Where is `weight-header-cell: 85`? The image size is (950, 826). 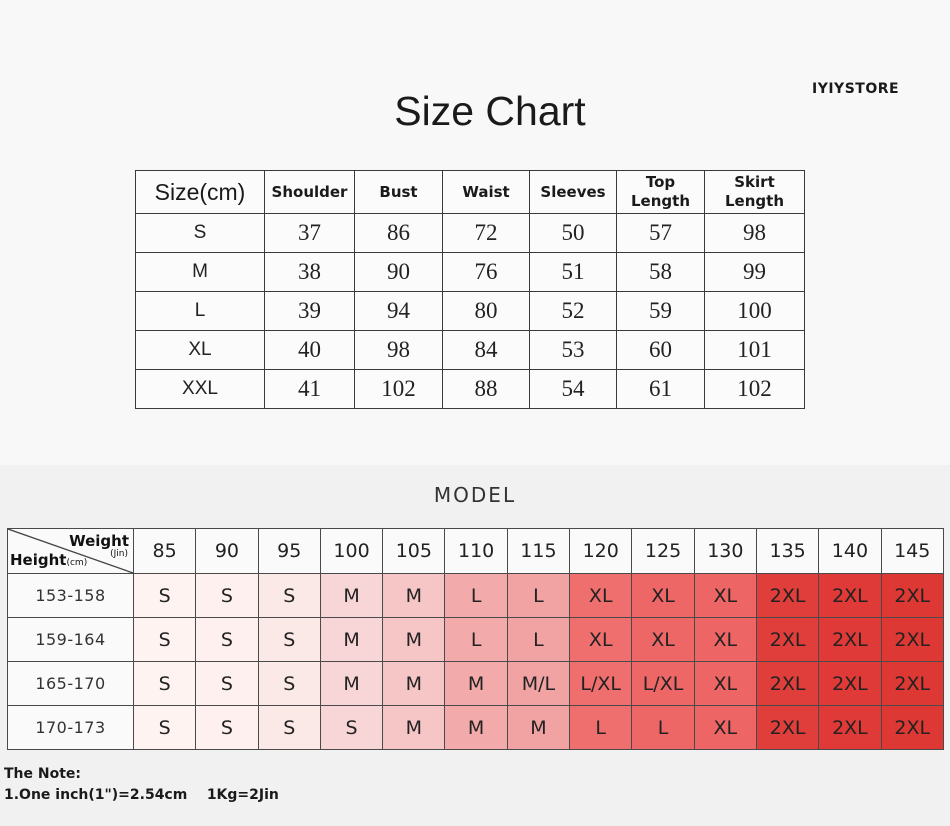 weight-header-cell: 85 is located at coordinates (164, 551).